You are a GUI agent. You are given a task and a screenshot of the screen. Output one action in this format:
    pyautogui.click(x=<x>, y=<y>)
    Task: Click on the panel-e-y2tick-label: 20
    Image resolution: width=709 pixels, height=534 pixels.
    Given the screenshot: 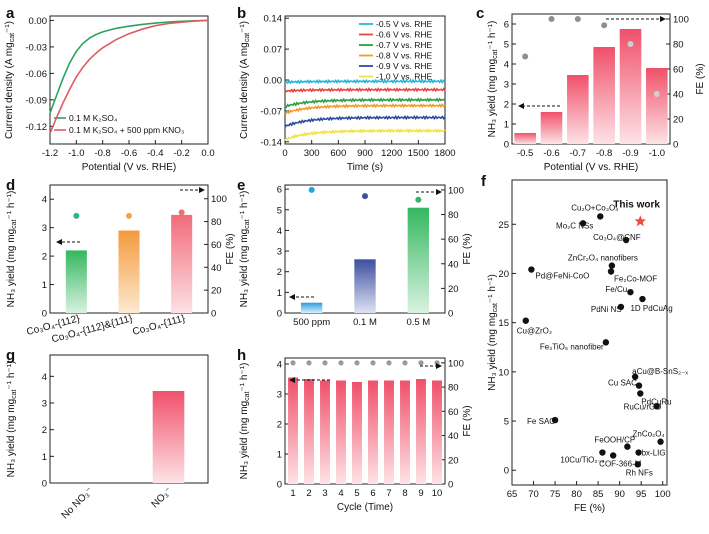 What is the action you would take?
    pyautogui.click(x=453, y=289)
    